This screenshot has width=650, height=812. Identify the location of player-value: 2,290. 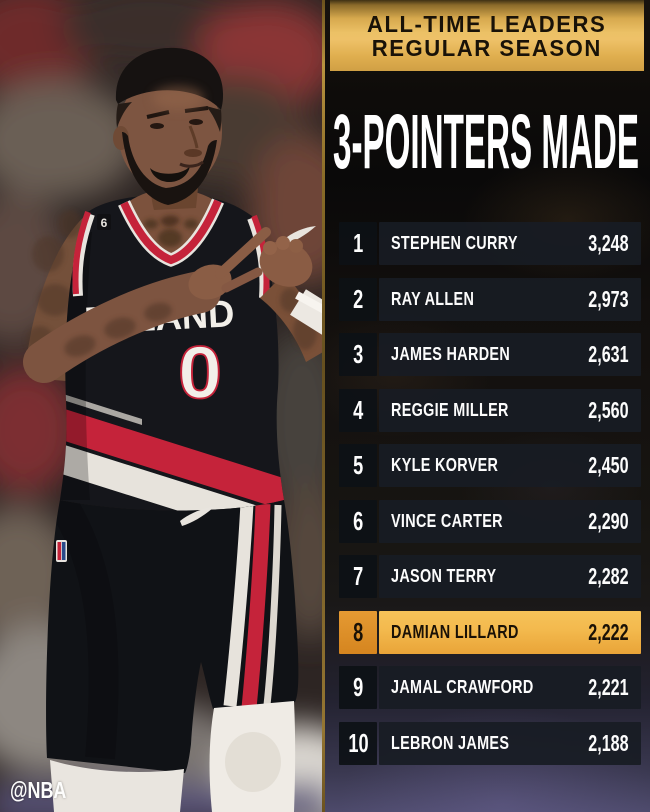
(608, 520).